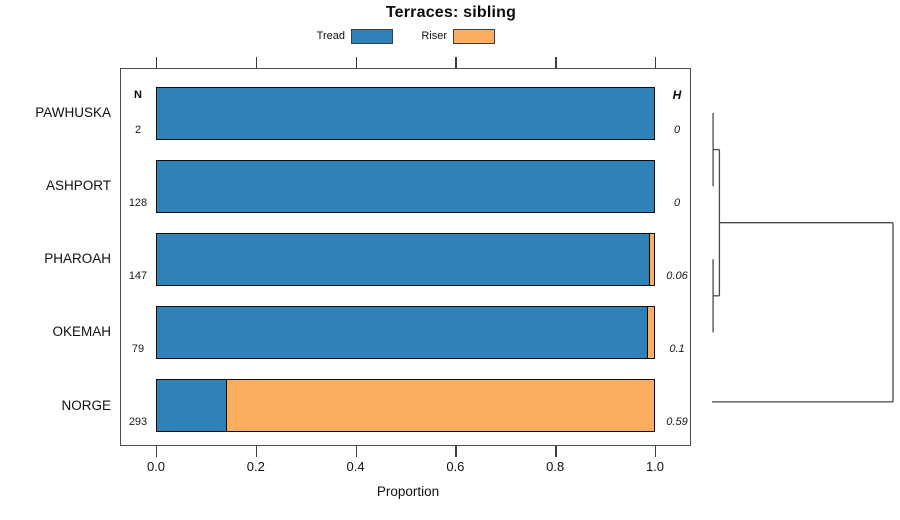  I want to click on x-tick-label: 0.6, so click(455, 466).